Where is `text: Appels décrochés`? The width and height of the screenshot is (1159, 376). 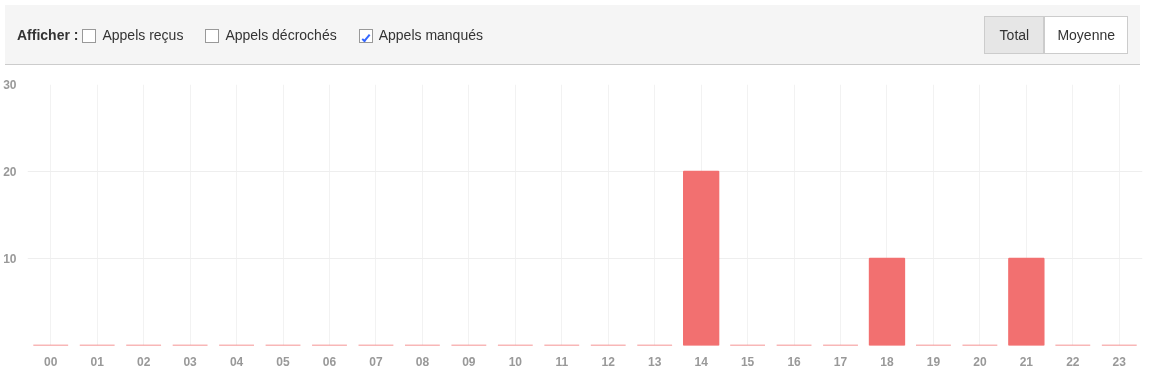 text: Appels décrochés is located at coordinates (280, 34).